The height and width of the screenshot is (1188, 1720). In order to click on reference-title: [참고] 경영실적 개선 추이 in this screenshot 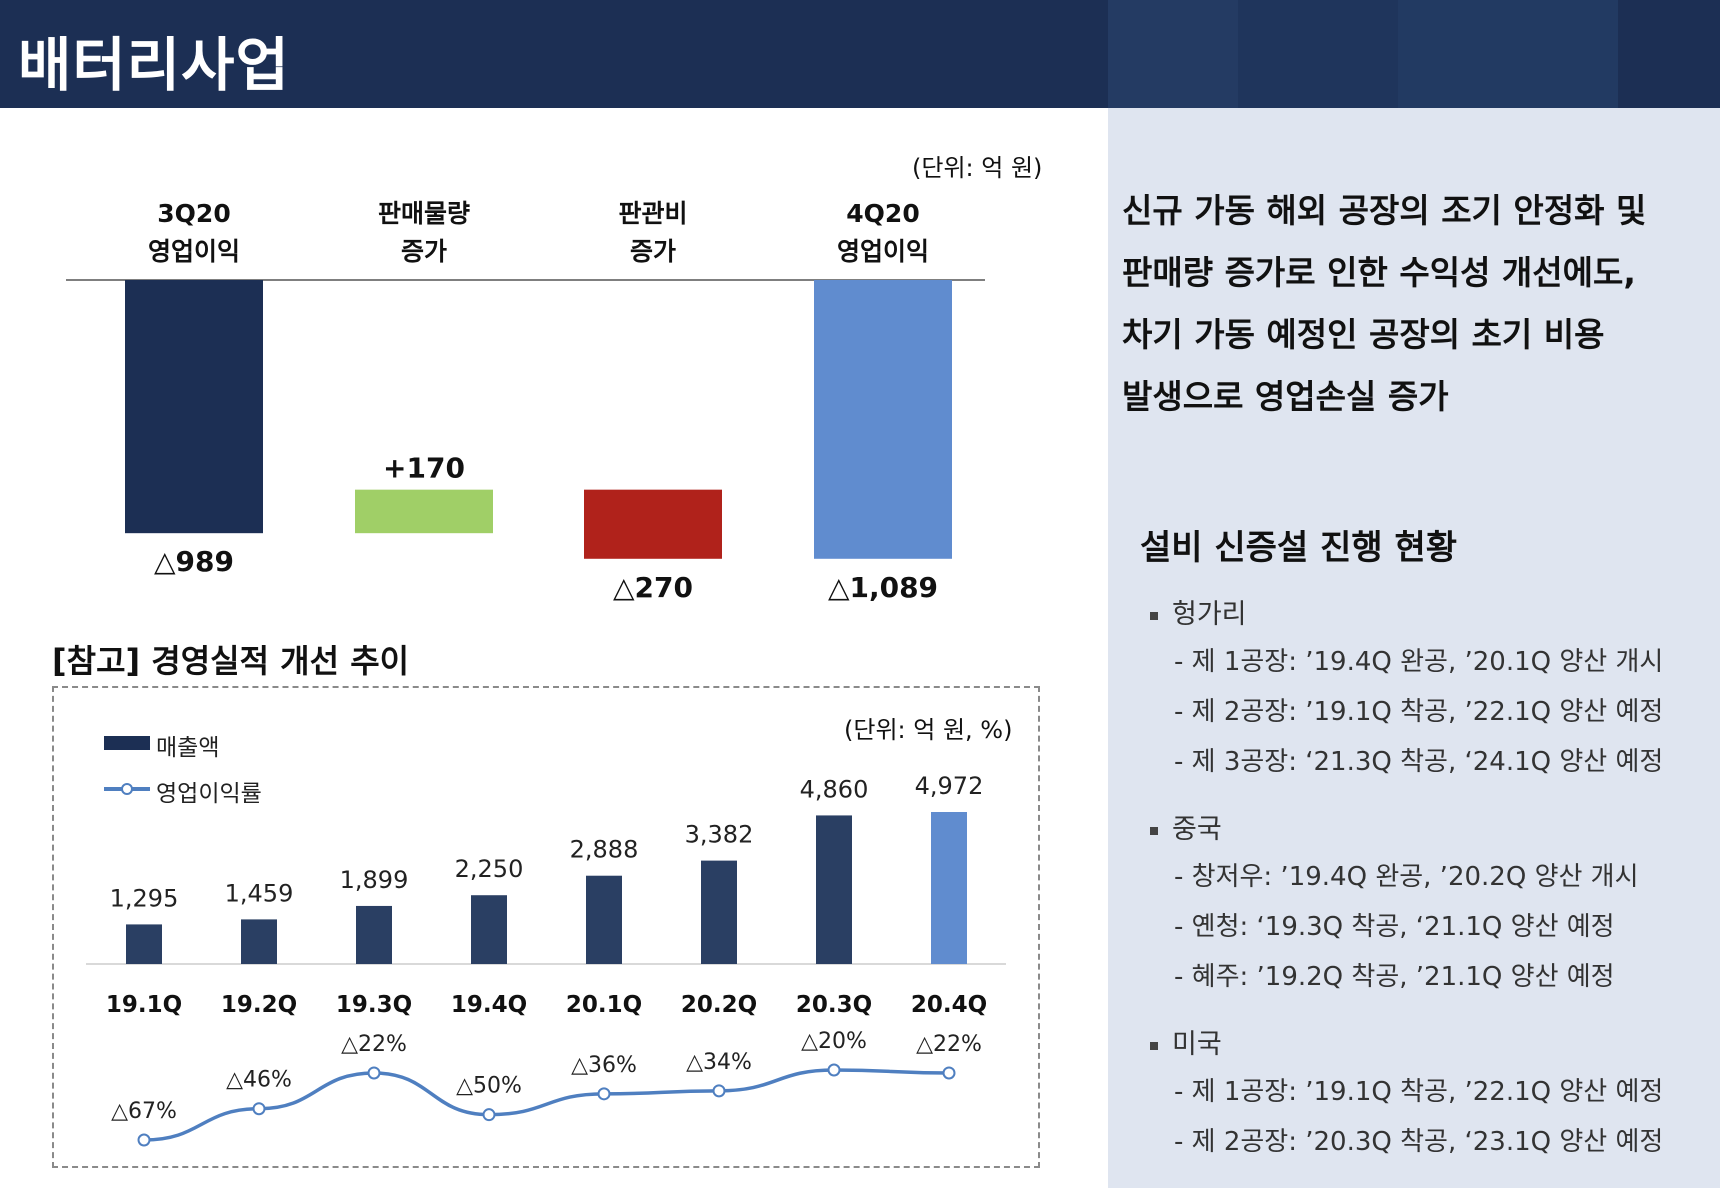, I will do `click(231, 661)`.